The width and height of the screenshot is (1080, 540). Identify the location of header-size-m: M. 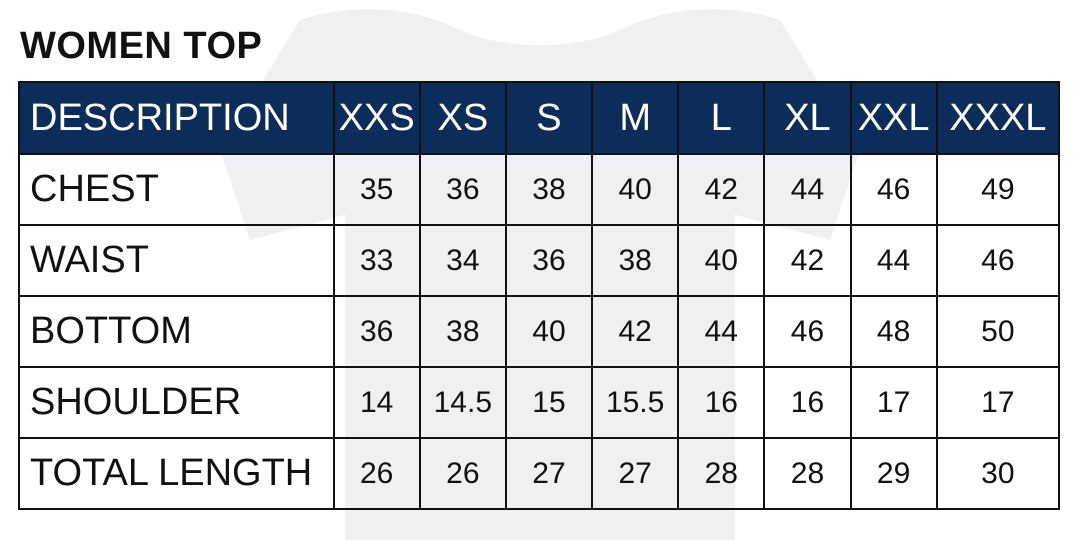
(635, 118).